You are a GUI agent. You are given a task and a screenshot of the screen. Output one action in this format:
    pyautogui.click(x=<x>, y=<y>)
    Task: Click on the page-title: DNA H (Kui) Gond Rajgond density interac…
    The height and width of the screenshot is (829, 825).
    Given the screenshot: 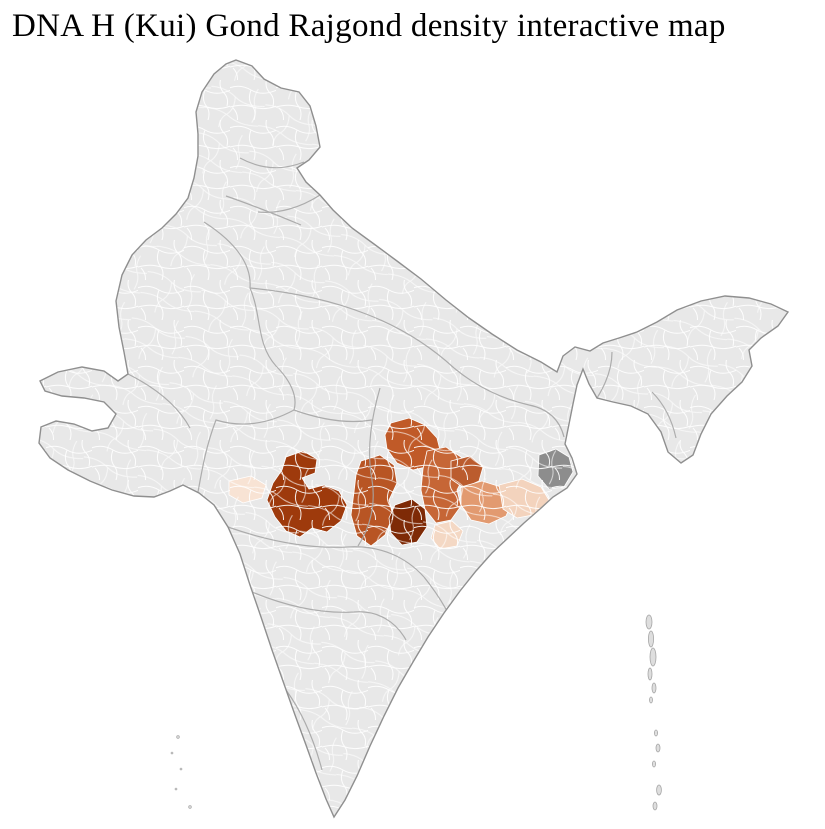 What is the action you would take?
    pyautogui.click(x=369, y=26)
    